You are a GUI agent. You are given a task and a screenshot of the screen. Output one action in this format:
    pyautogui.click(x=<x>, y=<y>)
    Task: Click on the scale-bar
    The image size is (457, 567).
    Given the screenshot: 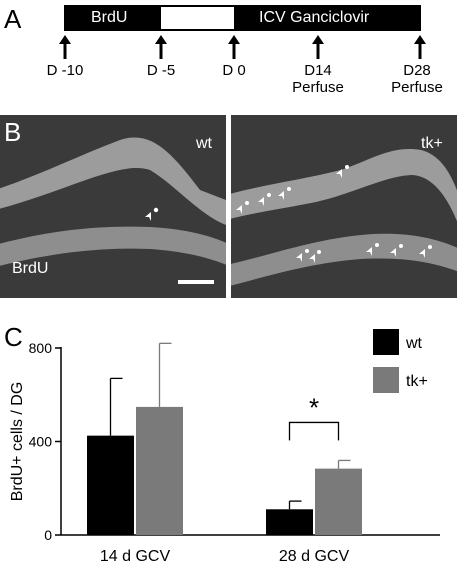 What is the action you would take?
    pyautogui.click(x=196, y=282)
    